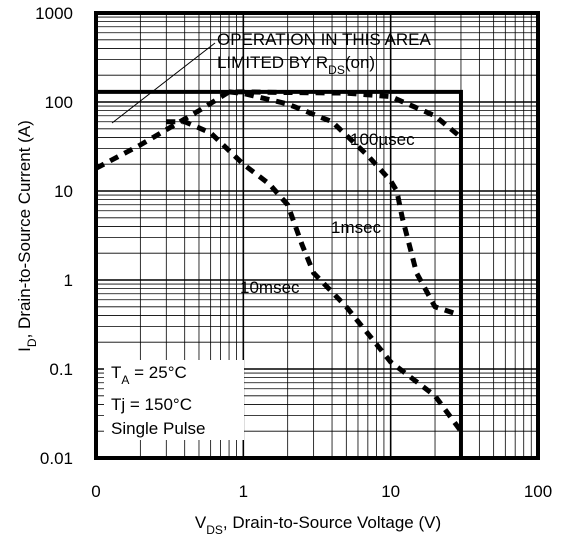  I want to click on x-tick-label: 0, so click(95, 491).